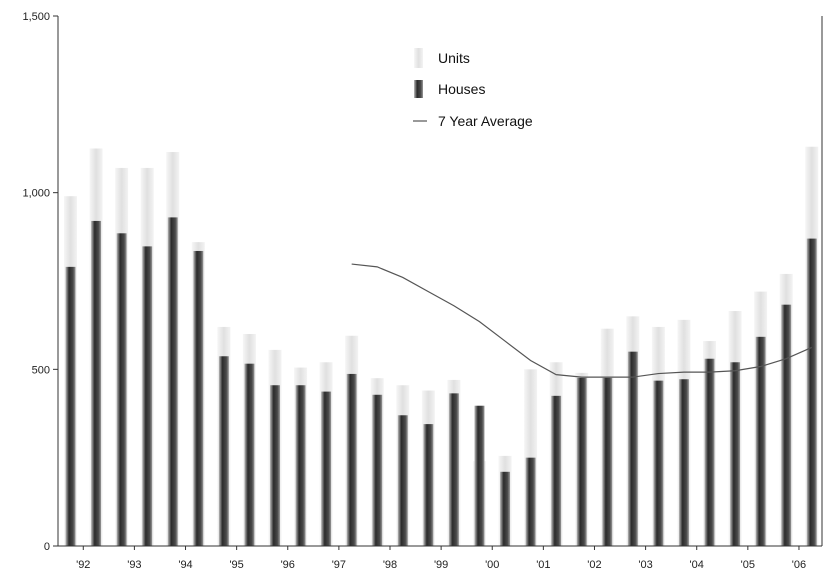  I want to click on y-tick-label: 0, so click(47, 547).